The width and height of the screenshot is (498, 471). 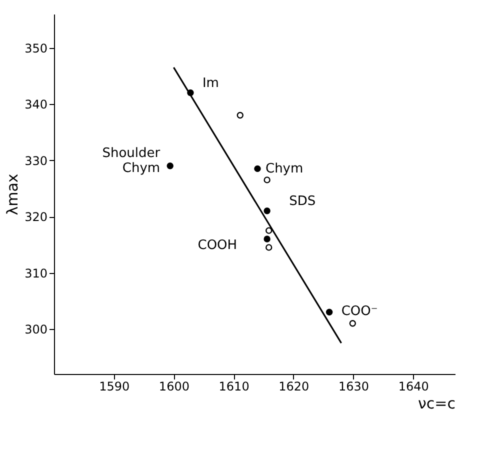 I want to click on annotation: COO⁻, so click(x=359, y=312).